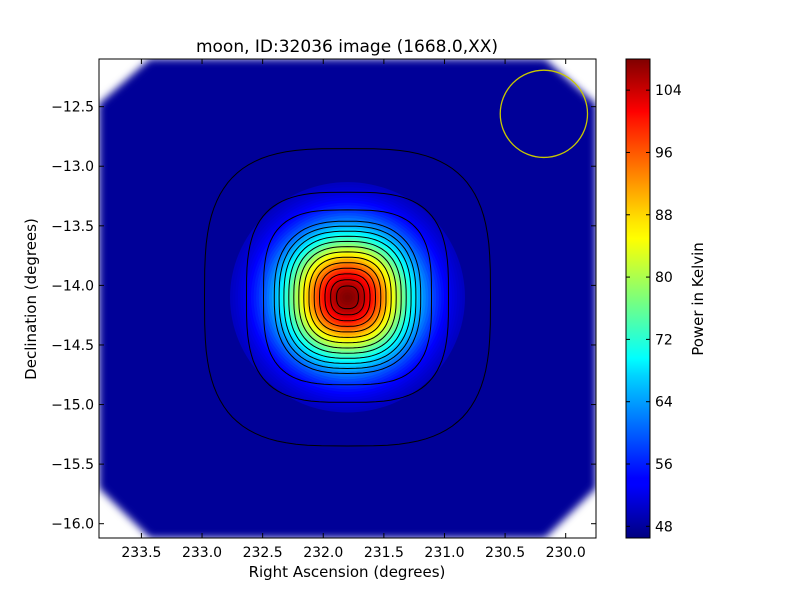  I want to click on y-tick-label: −15.0, so click(72, 406).